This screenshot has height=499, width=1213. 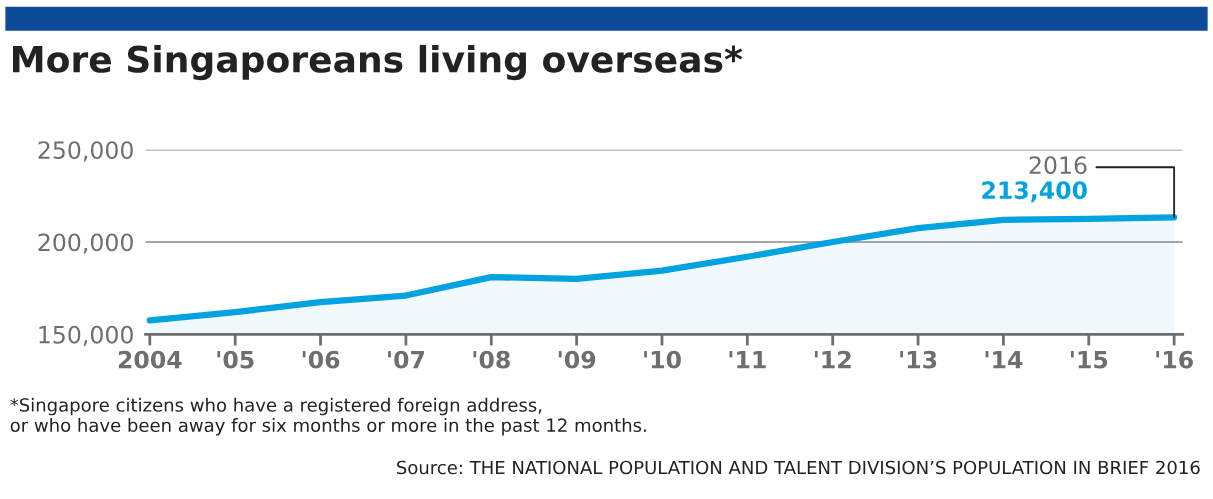 I want to click on x-tick-label: '13, so click(x=918, y=359).